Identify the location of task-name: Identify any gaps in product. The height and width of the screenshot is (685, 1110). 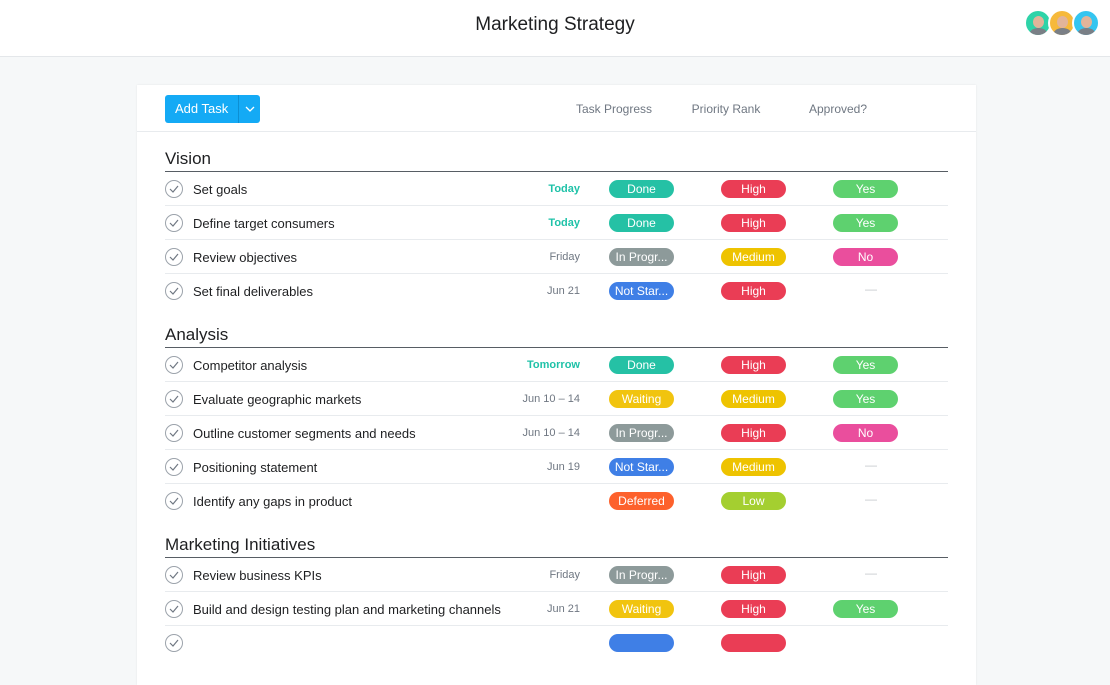
(272, 501).